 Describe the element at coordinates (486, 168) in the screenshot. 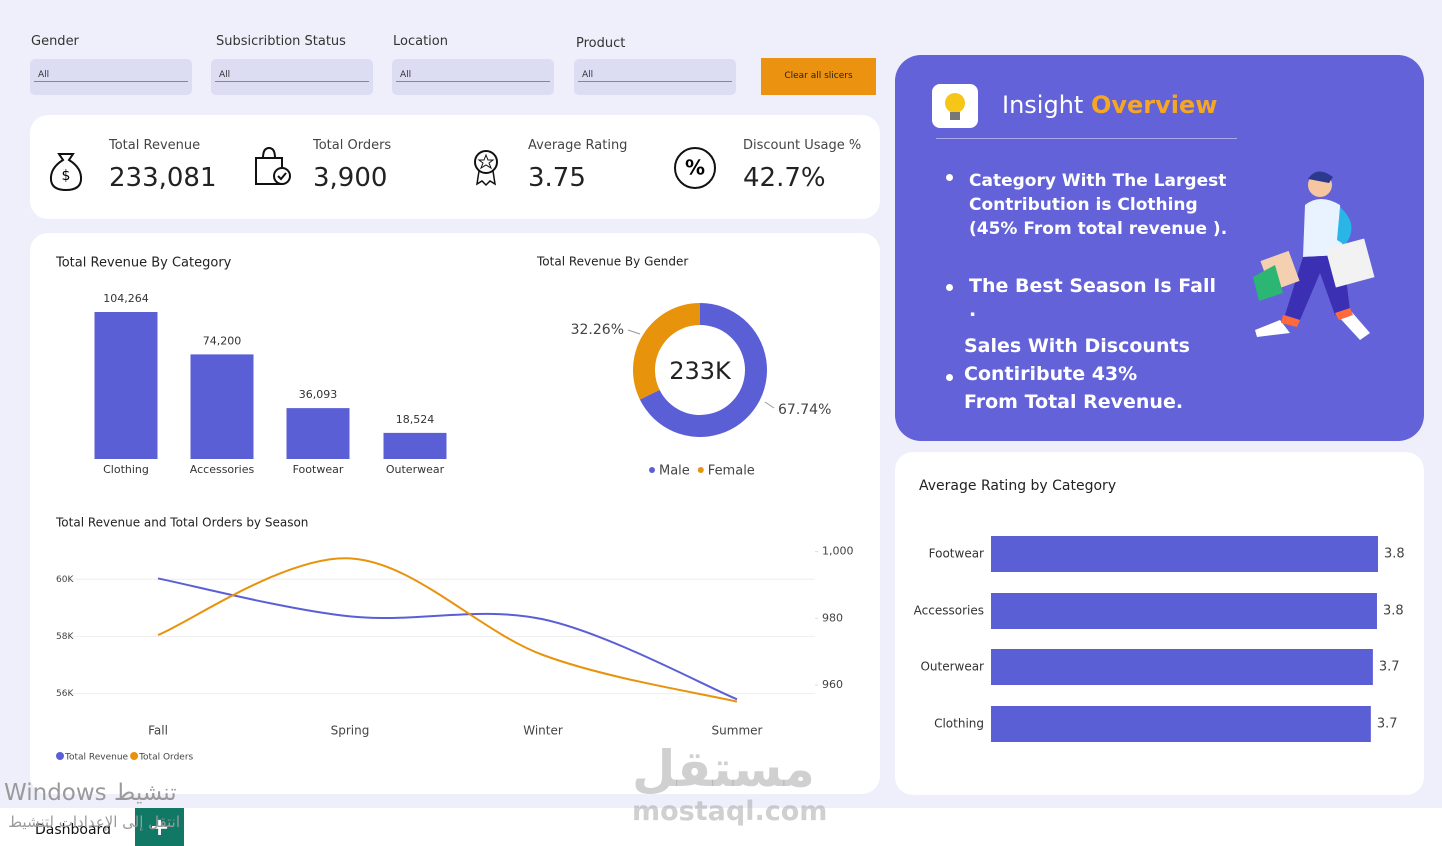

I see `award-icon` at that location.